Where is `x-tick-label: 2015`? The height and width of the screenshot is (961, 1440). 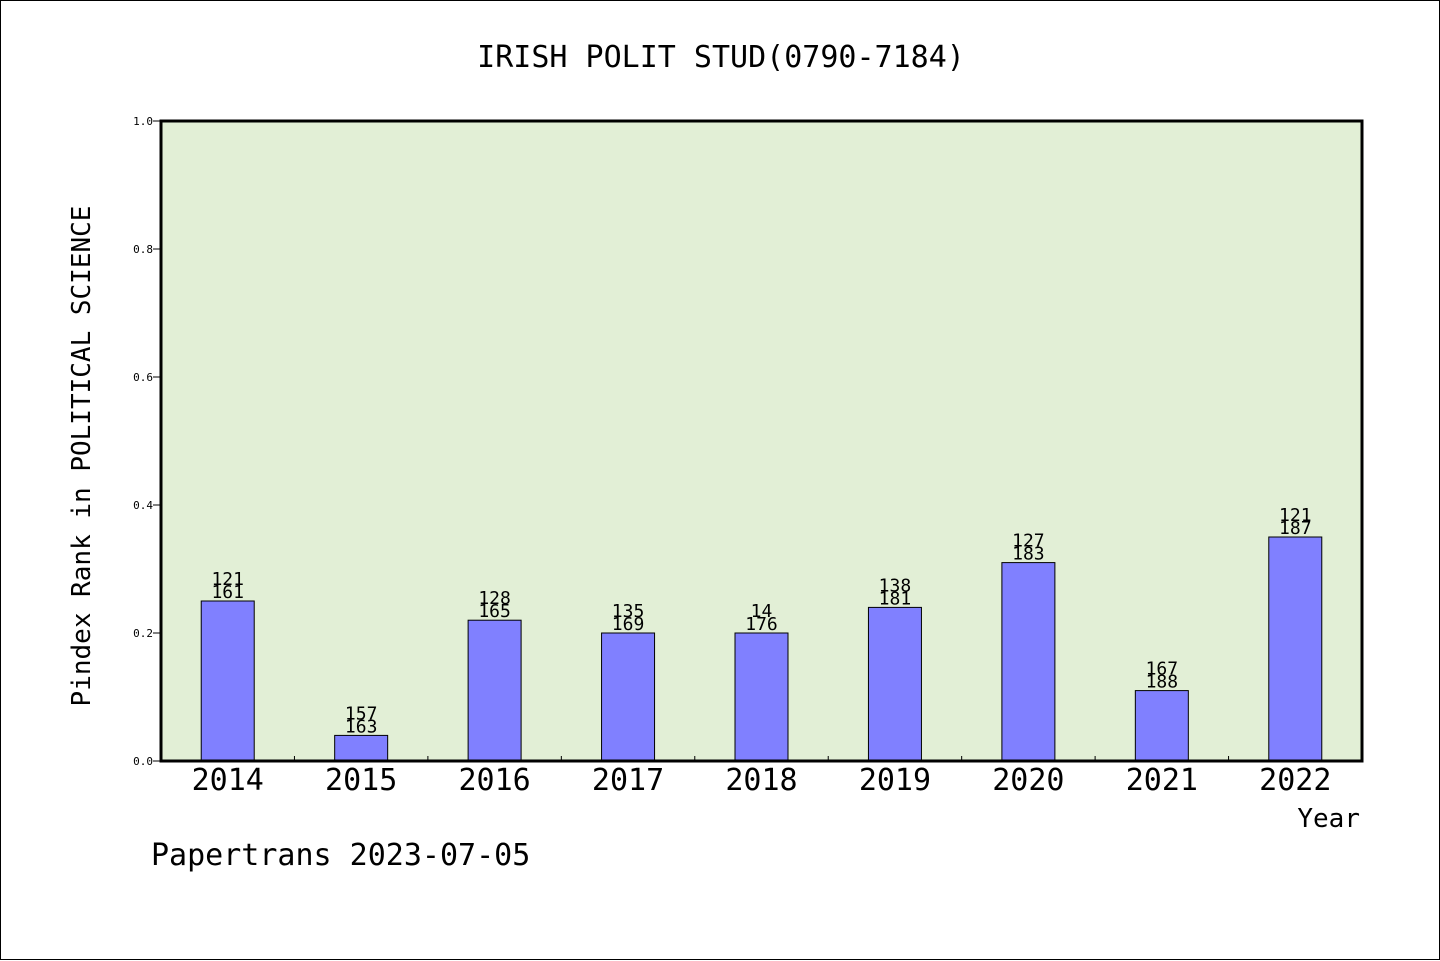 x-tick-label: 2015 is located at coordinates (361, 780).